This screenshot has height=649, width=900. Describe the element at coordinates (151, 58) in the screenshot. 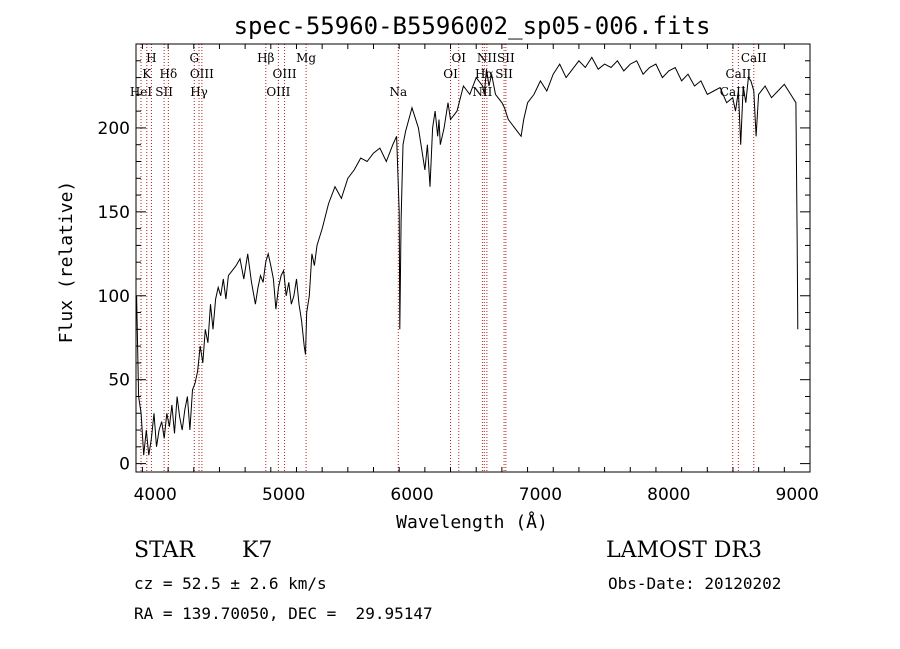

I see `line-marker-label-0: H` at that location.